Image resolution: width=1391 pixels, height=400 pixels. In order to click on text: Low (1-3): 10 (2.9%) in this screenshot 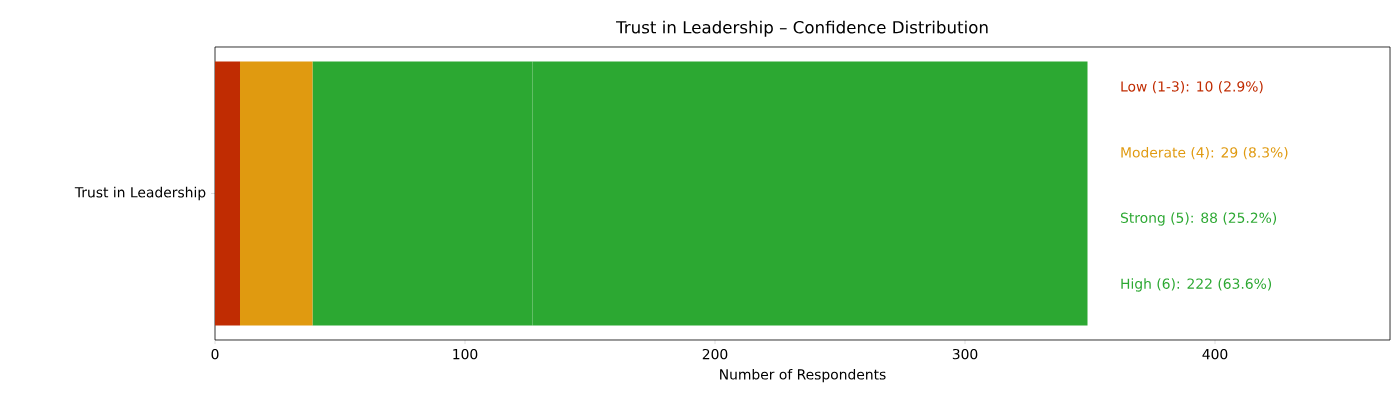, I will do `click(1192, 87)`.